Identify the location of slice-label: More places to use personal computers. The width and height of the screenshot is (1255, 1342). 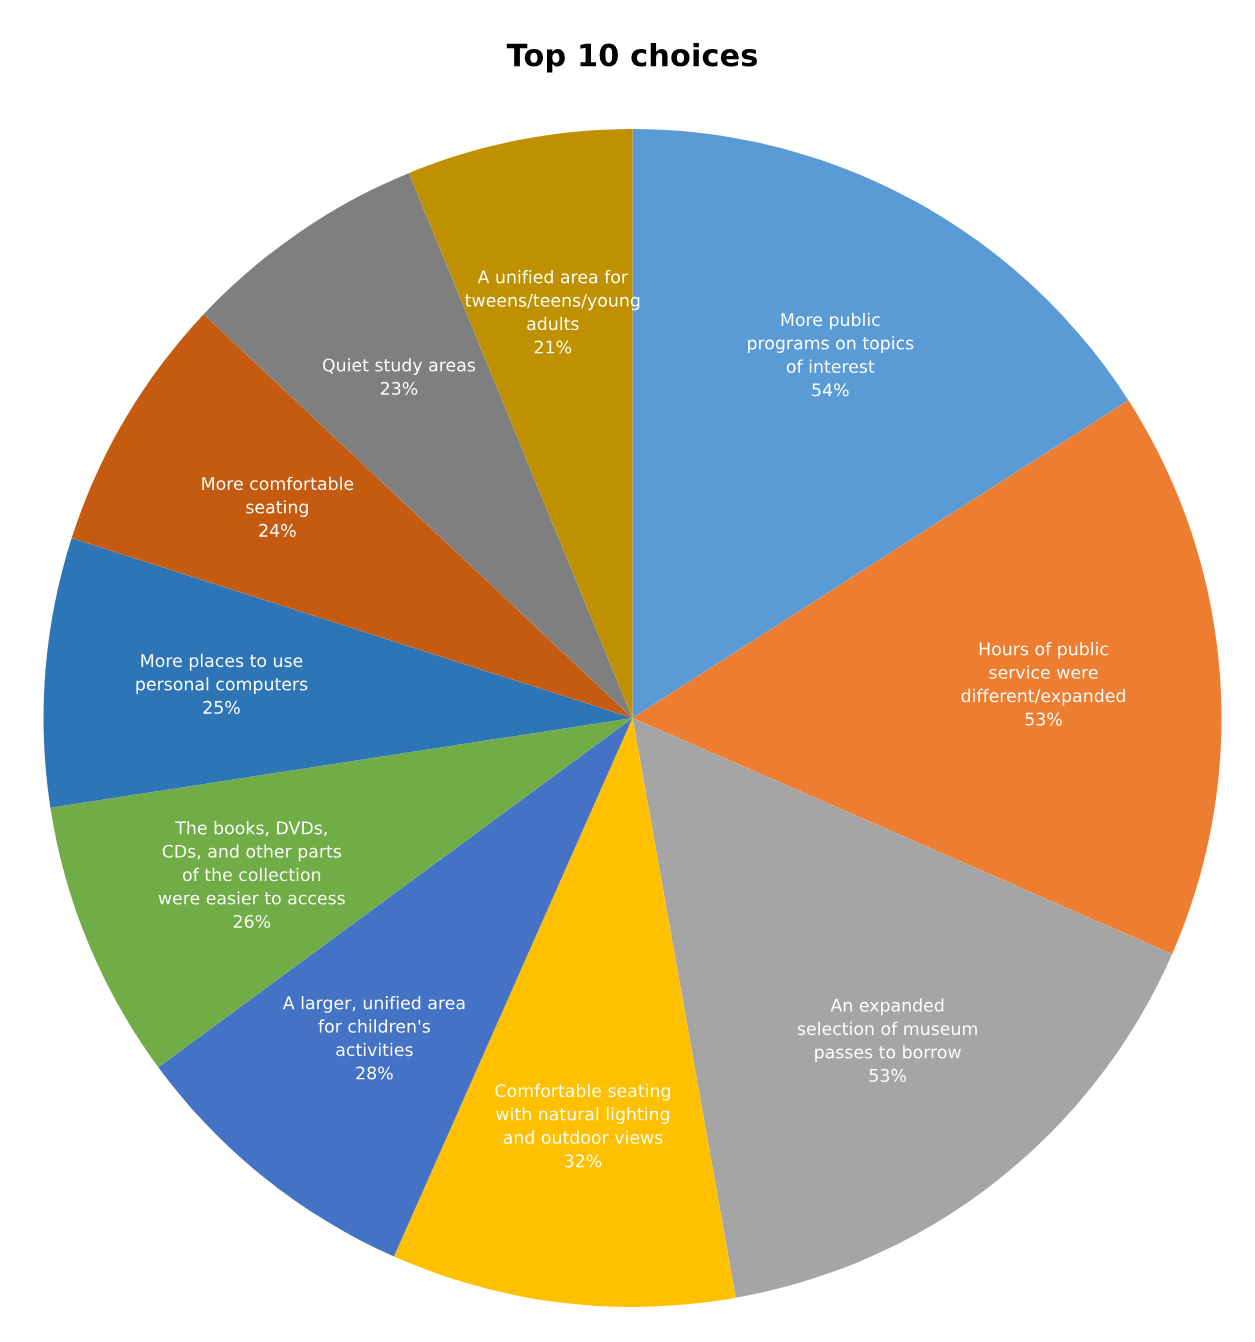
(222, 673).